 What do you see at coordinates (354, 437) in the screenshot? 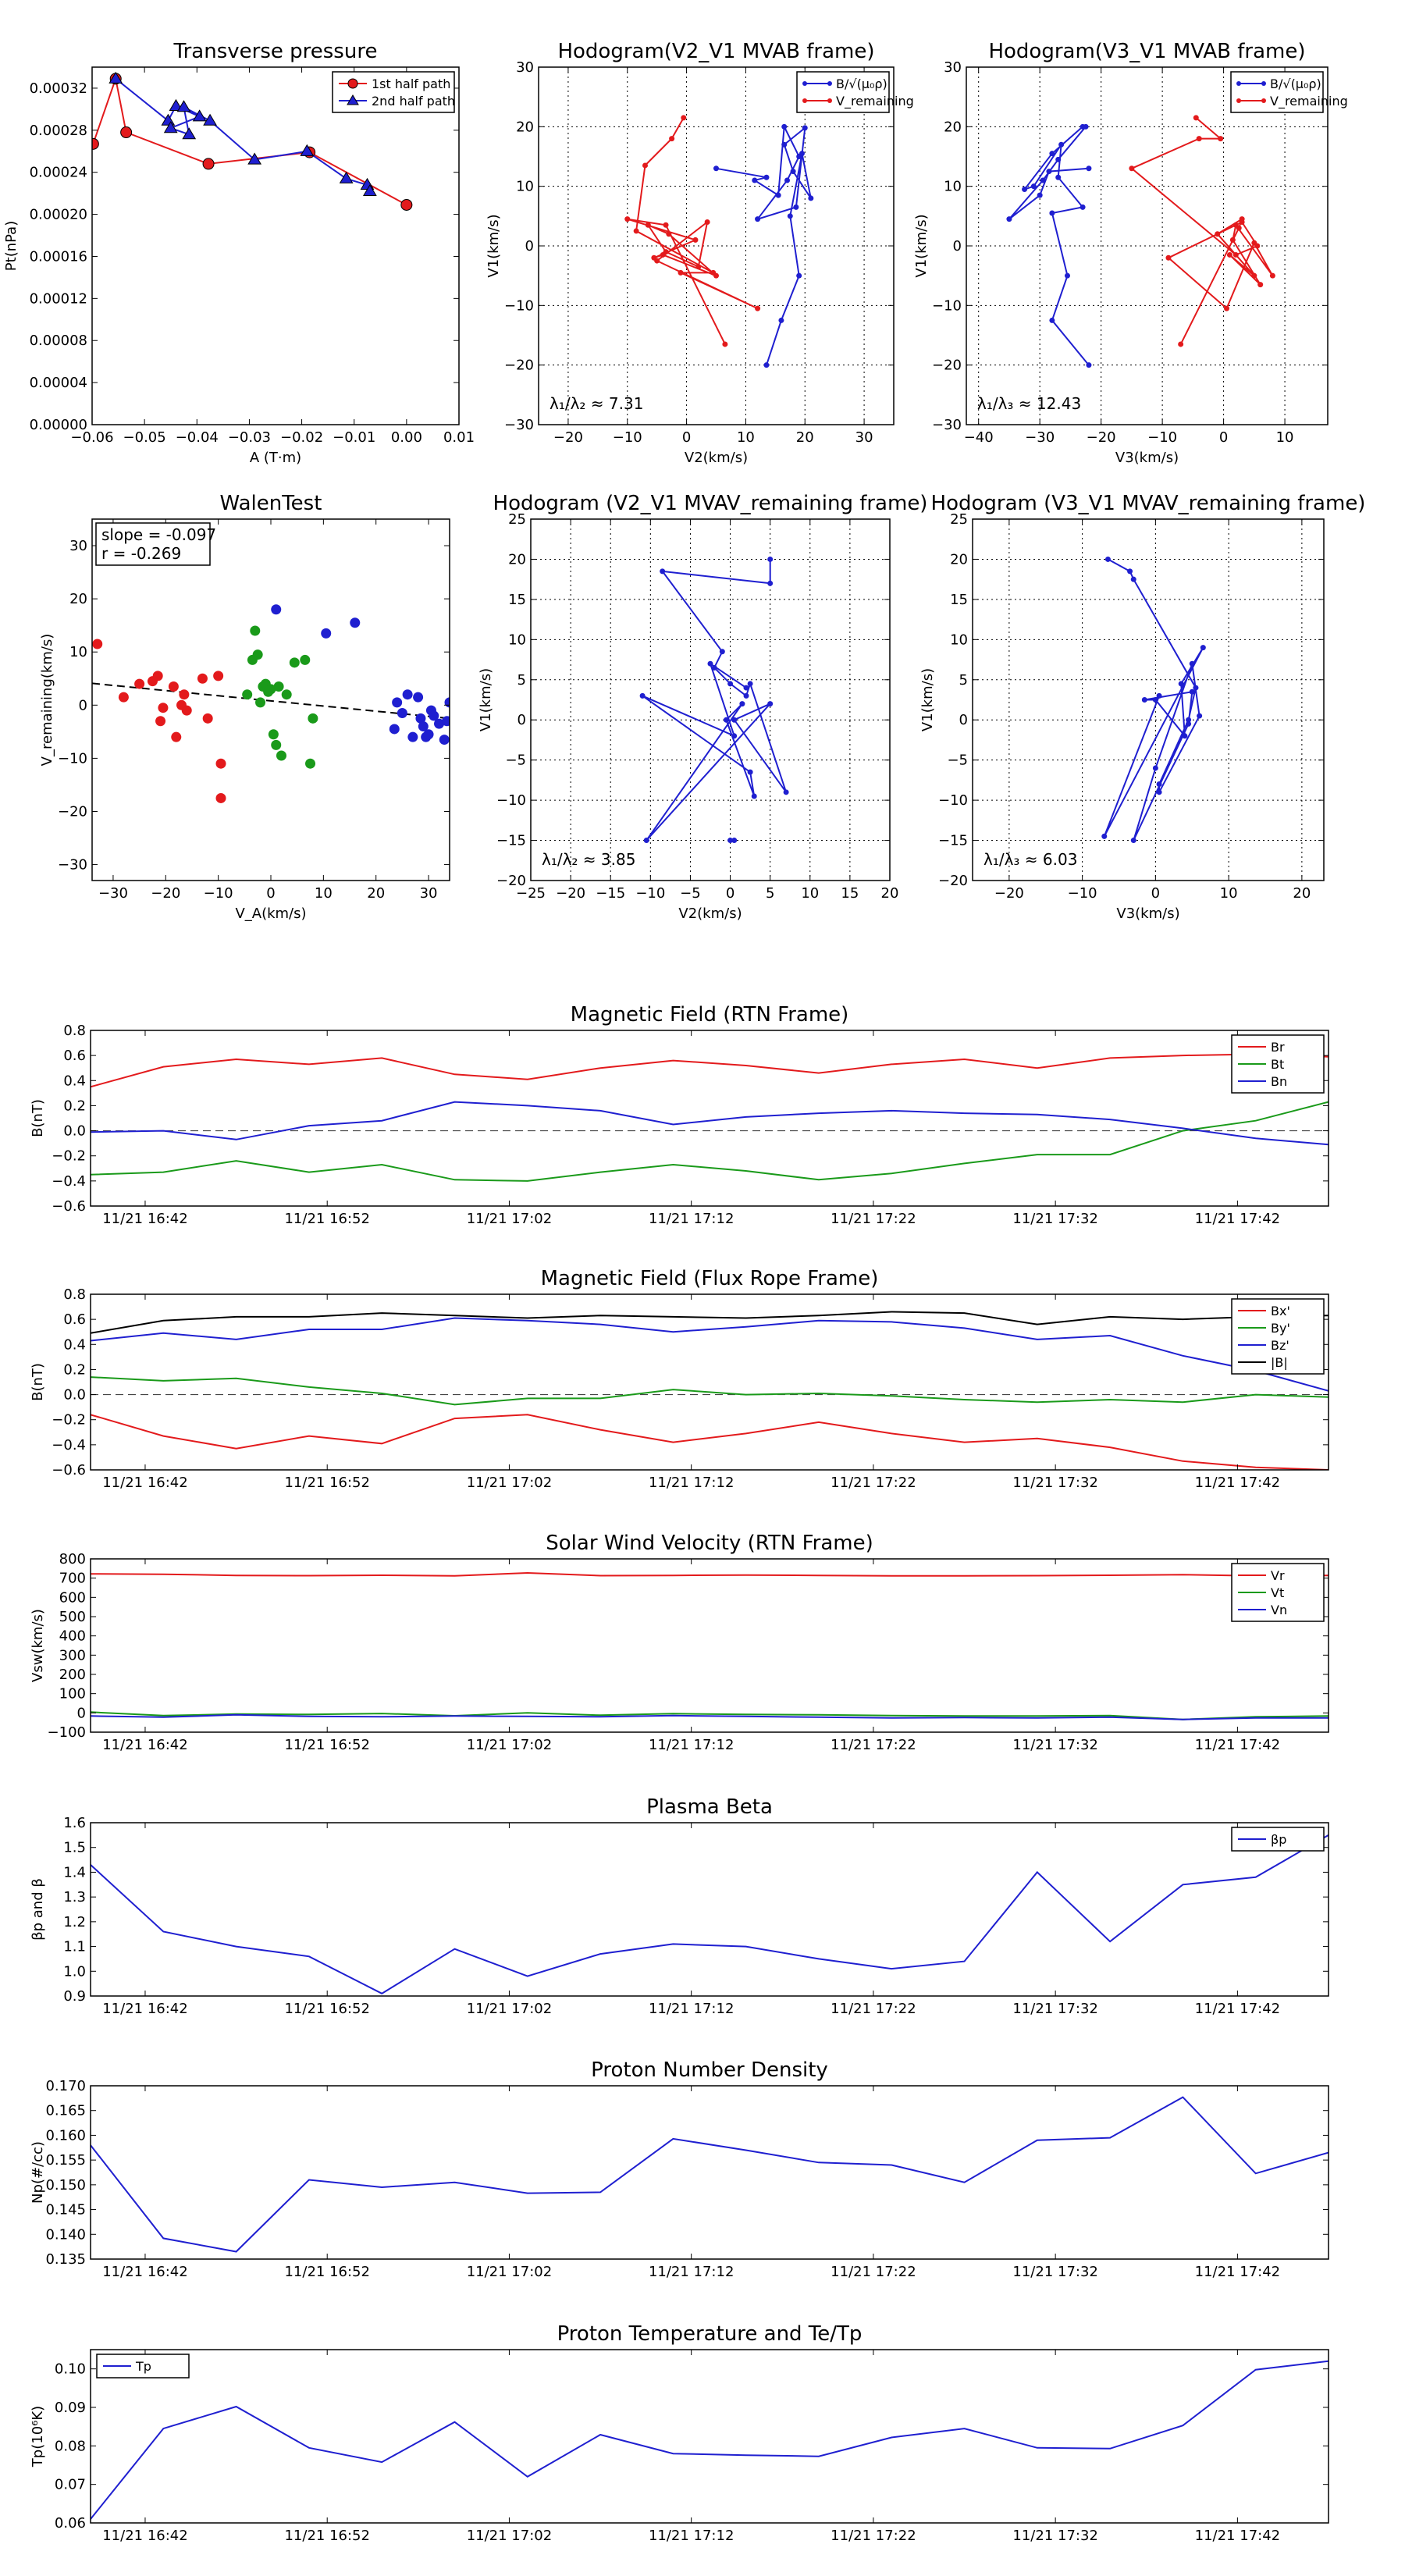
I see `x-tick-label: −0.01` at bounding box center [354, 437].